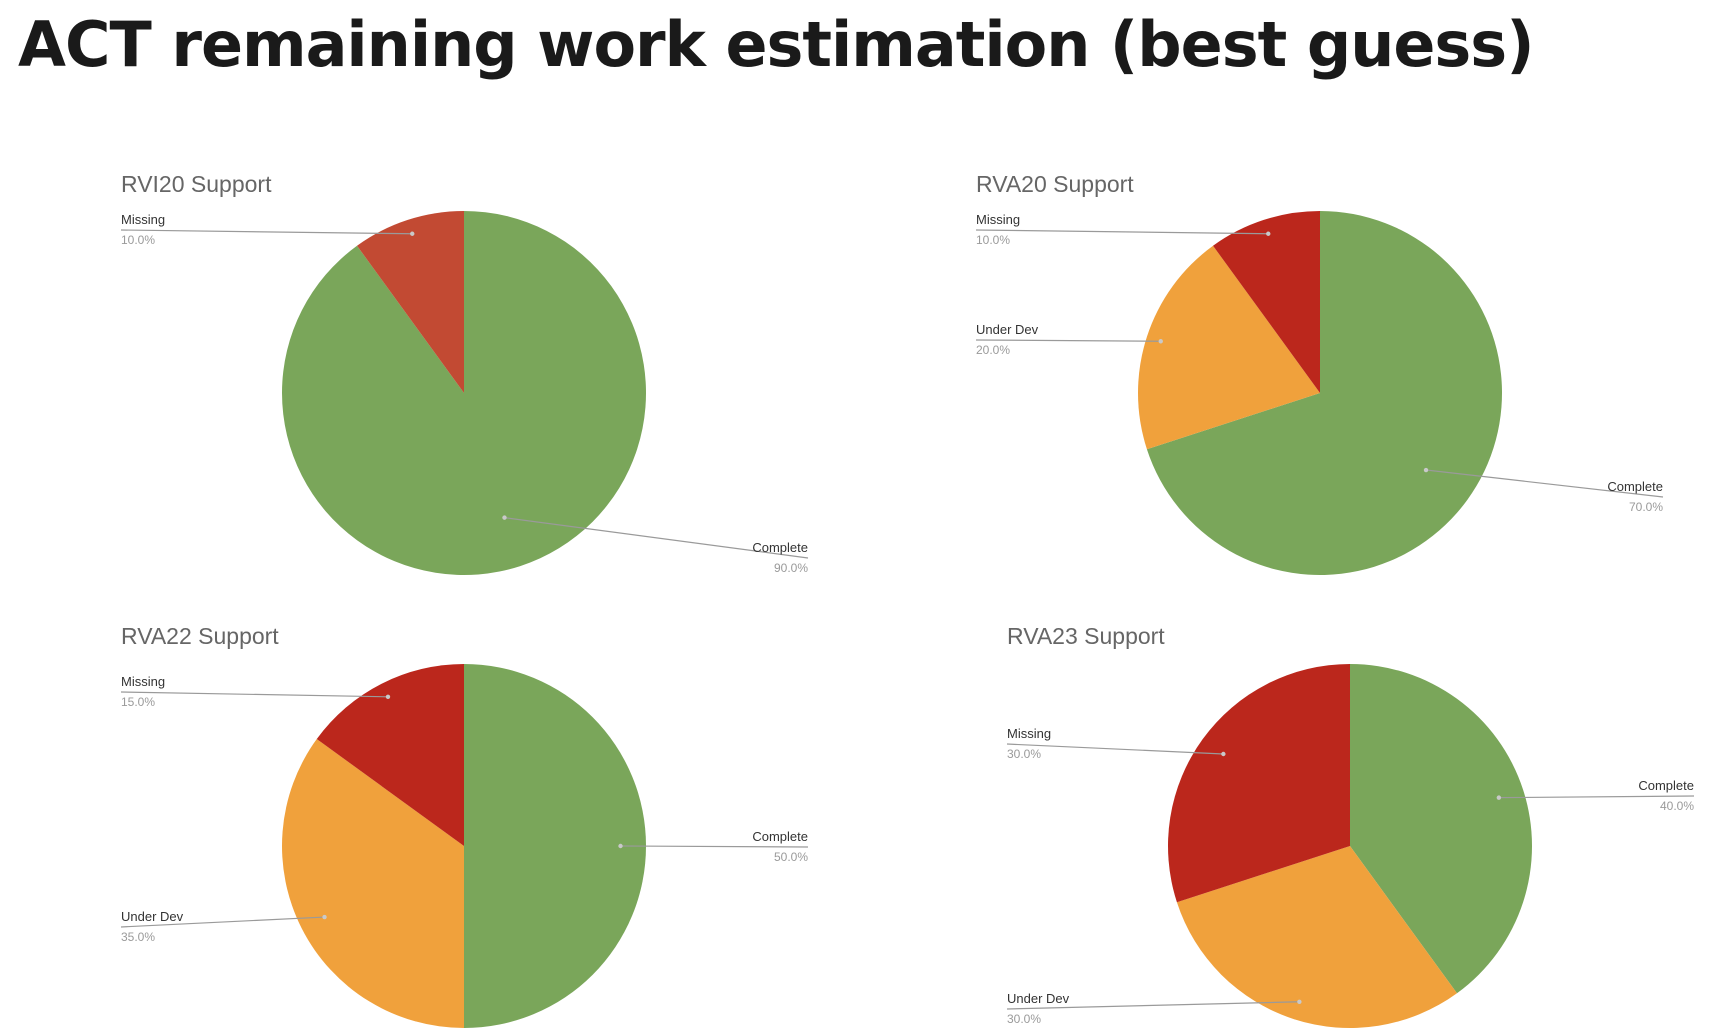 The height and width of the screenshot is (1029, 1720). Describe the element at coordinates (1677, 806) in the screenshot. I see `slice-value-label: 40.0%` at that location.